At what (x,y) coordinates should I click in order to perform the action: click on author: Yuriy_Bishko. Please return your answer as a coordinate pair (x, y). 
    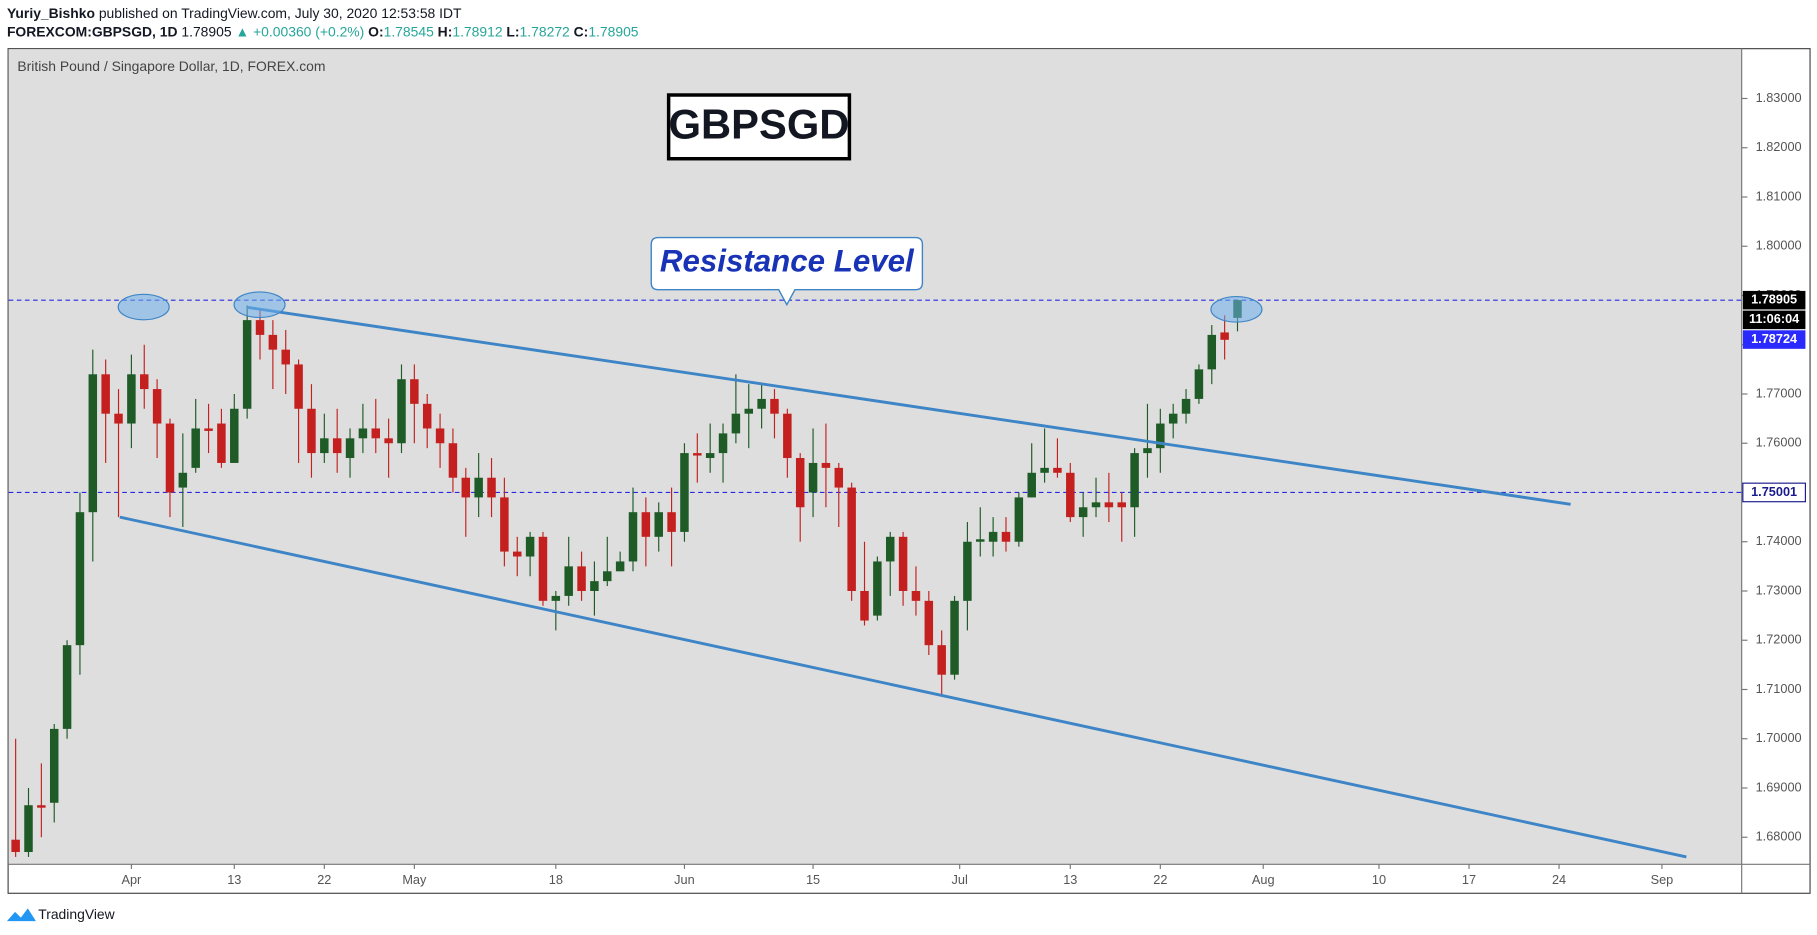
    Looking at the image, I should click on (51, 13).